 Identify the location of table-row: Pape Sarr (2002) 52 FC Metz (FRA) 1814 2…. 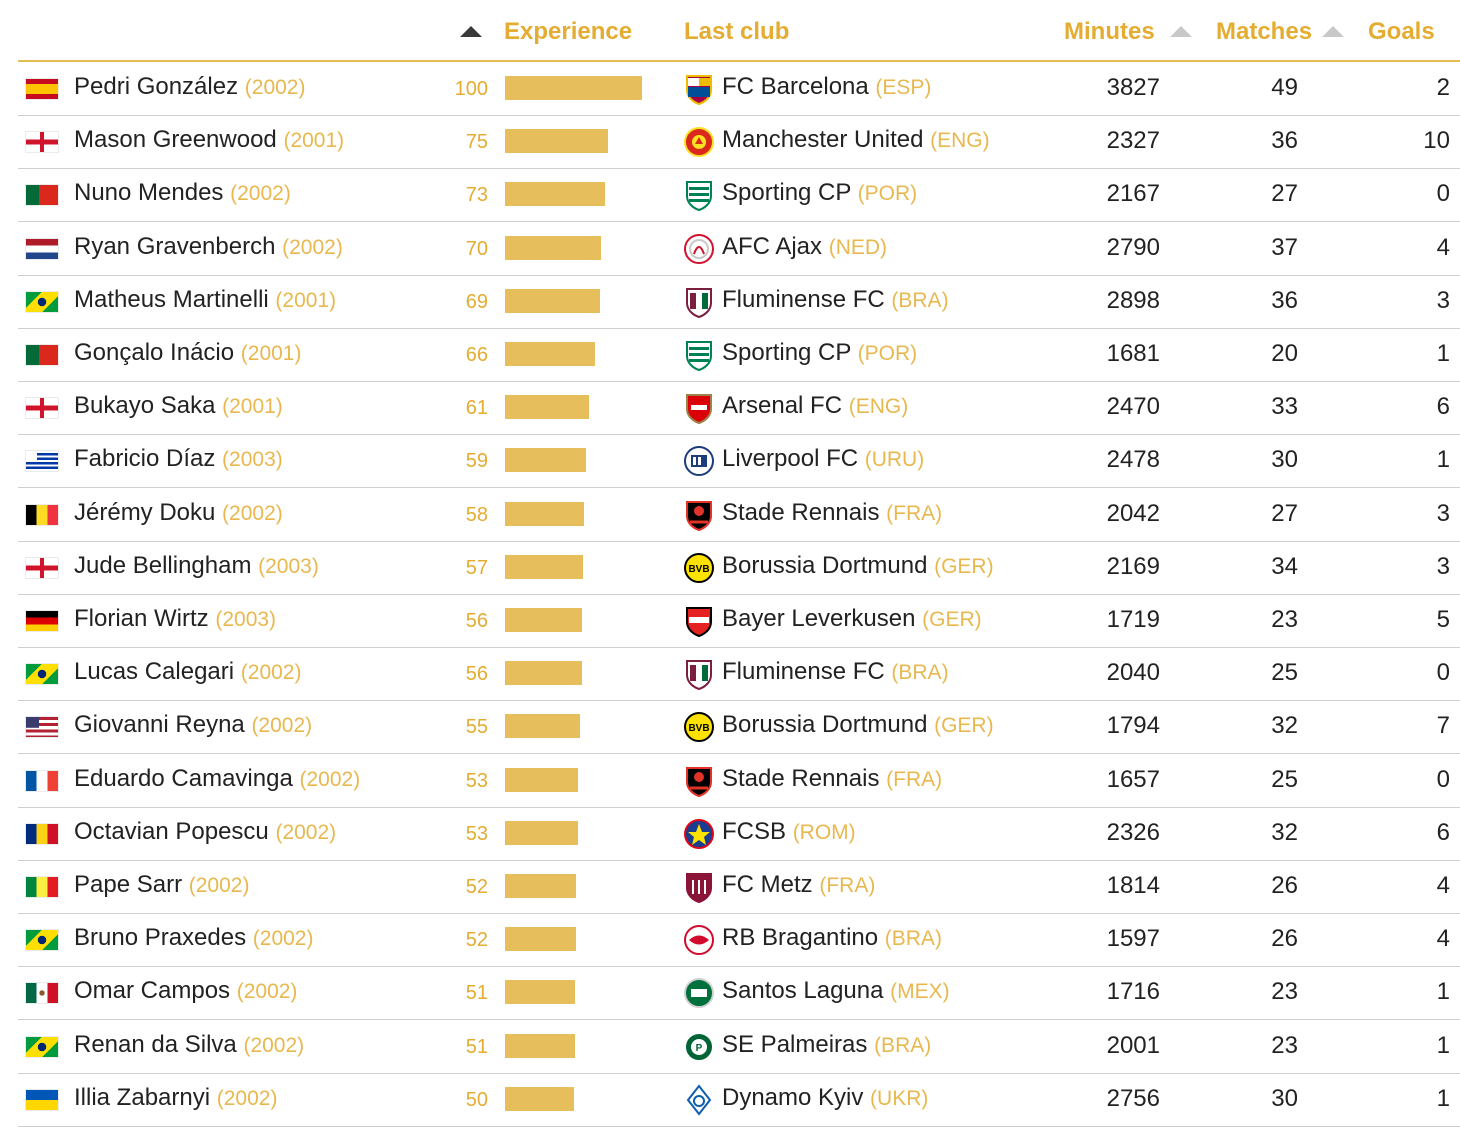
(739, 887).